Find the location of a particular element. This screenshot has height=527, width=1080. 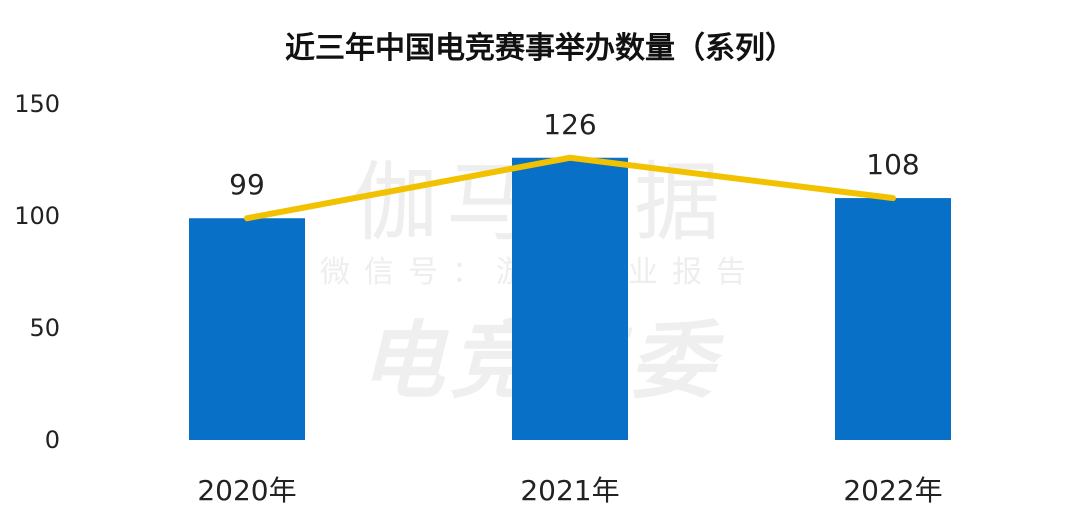

chart-title: 近三年中国电竞赛事举办数量（系列） is located at coordinates (540, 48).